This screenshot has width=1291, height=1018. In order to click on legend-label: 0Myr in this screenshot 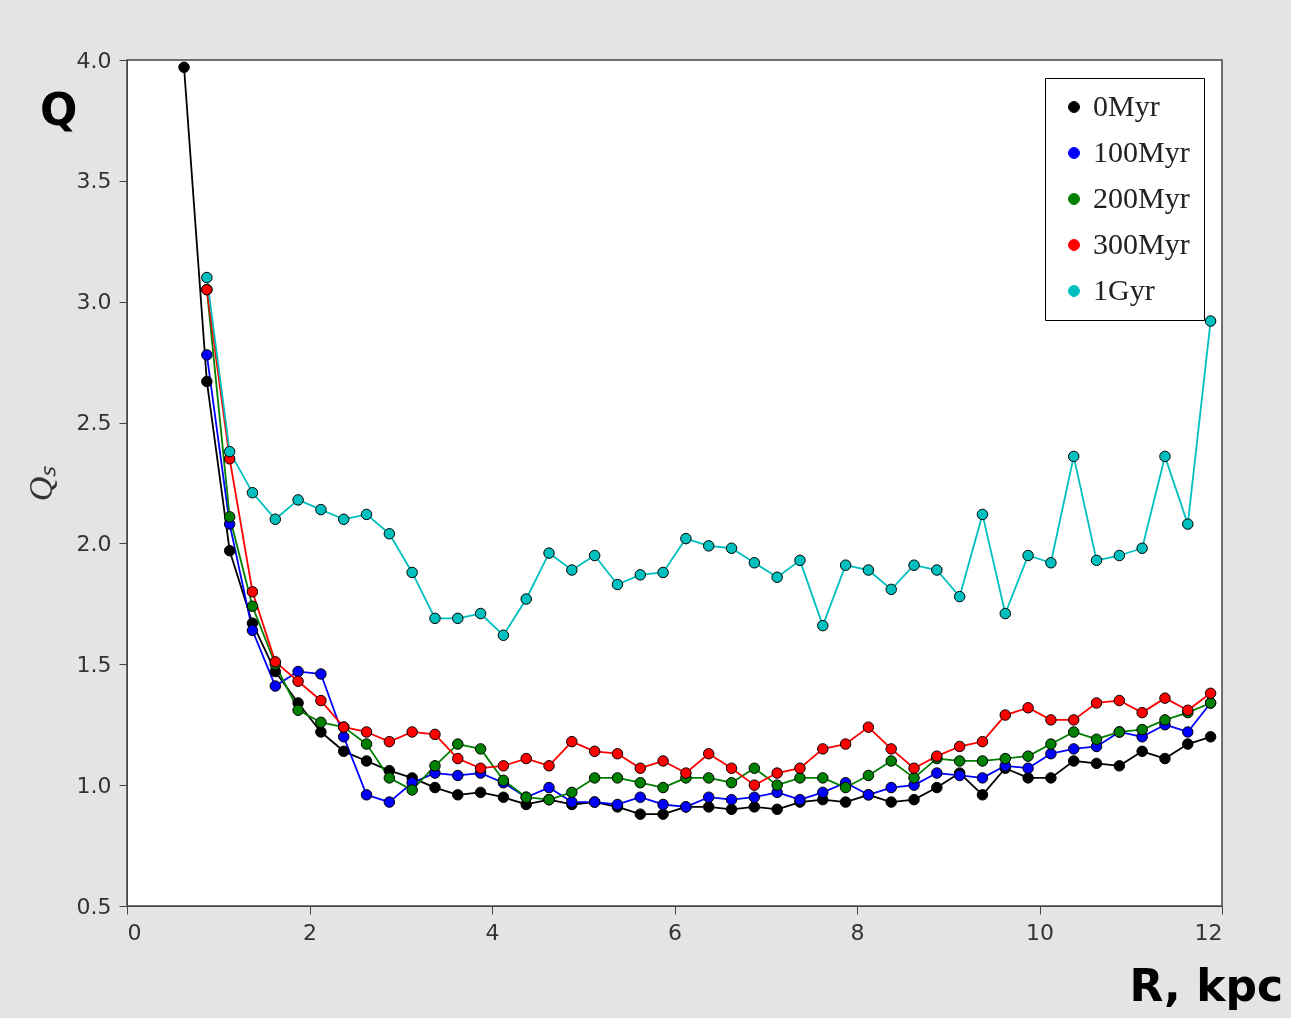, I will do `click(1126, 105)`.